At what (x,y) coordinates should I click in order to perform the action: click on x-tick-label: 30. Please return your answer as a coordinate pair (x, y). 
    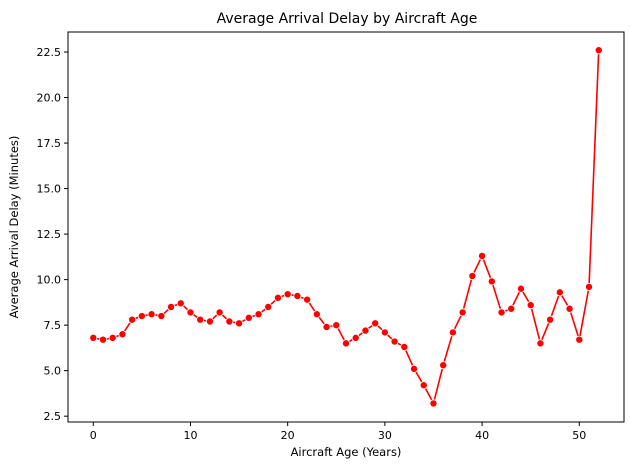
    Looking at the image, I should click on (385, 435).